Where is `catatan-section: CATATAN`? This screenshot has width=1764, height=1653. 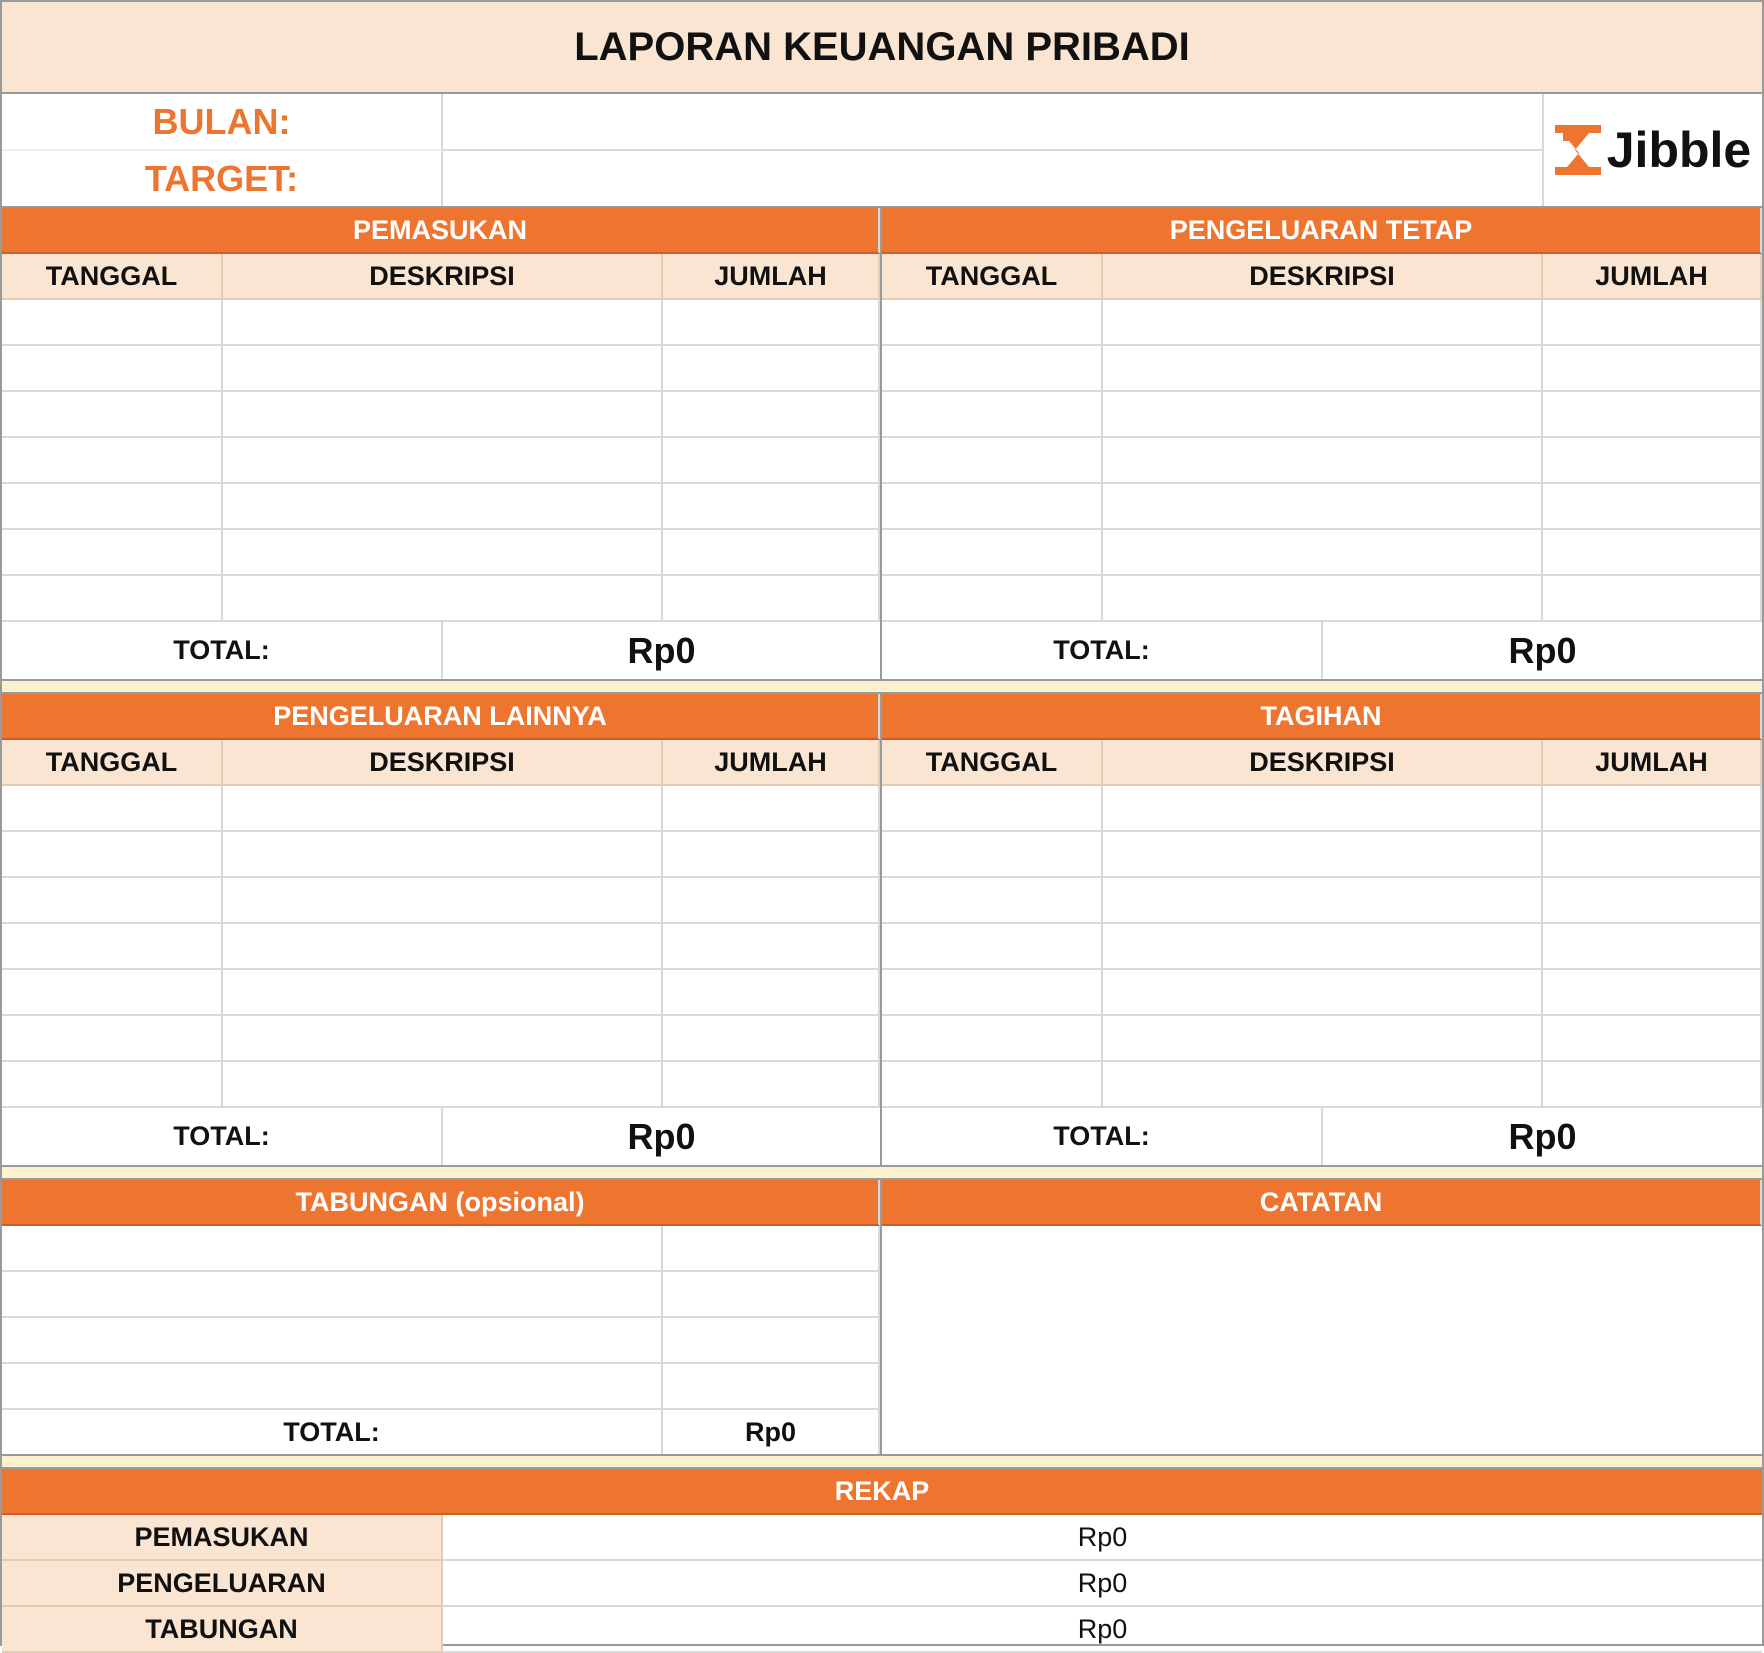 catatan-section: CATATAN is located at coordinates (1322, 1317).